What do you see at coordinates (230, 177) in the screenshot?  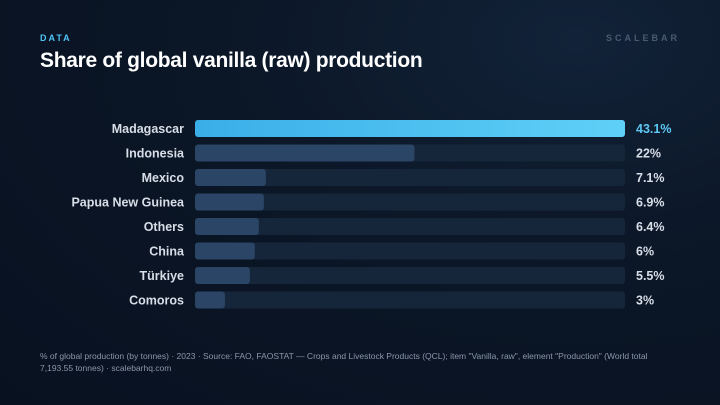 I see `bar-mexico` at bounding box center [230, 177].